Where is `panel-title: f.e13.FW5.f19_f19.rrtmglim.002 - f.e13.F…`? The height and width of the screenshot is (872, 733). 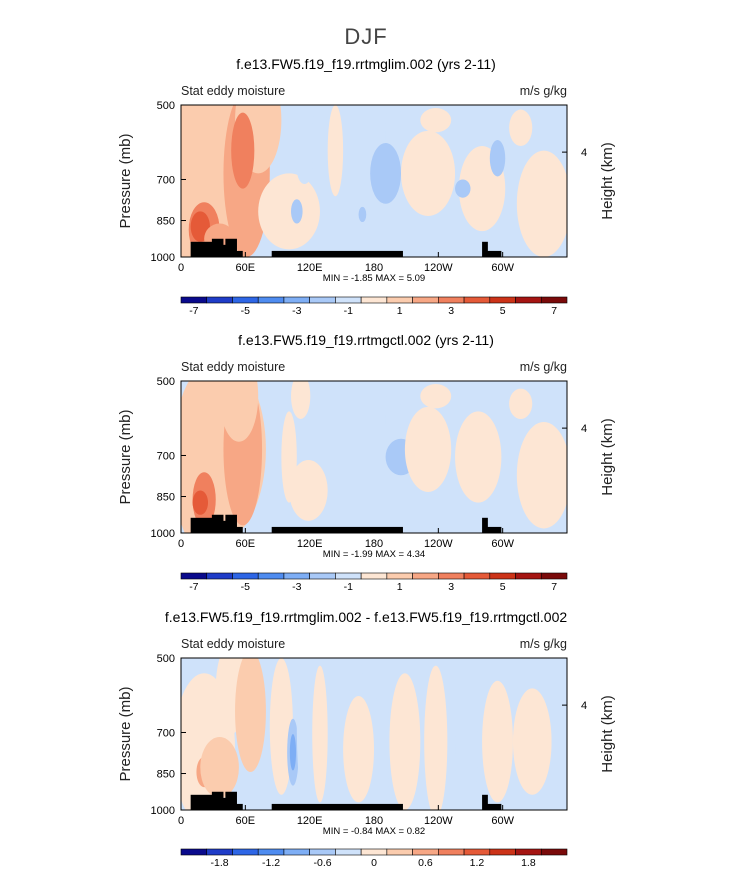
panel-title: f.e13.FW5.f19_f19.rrtmglim.002 - f.e13.F… is located at coordinates (366, 617).